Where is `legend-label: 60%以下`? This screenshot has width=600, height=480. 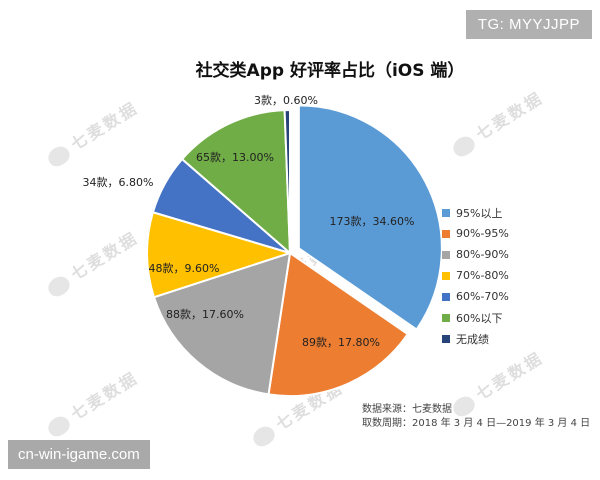 legend-label: 60%以下 is located at coordinates (479, 318).